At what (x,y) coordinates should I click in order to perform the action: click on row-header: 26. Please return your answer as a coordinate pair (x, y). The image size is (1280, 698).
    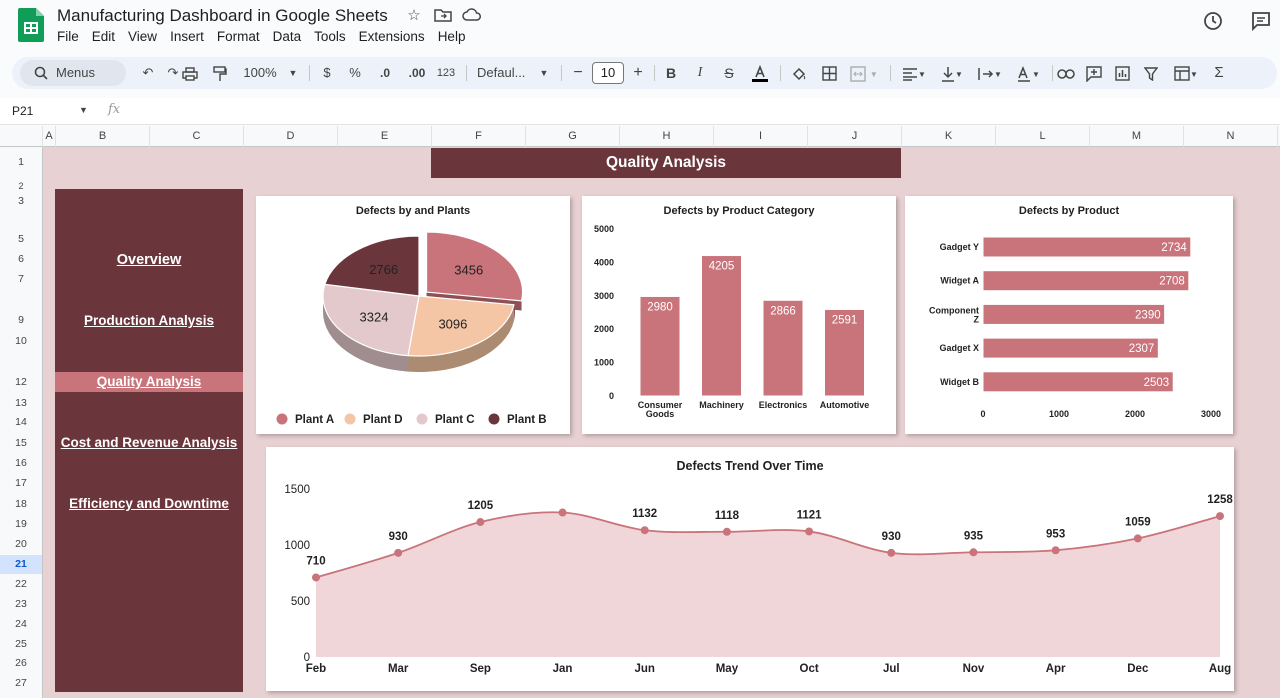
    Looking at the image, I should click on (21, 663).